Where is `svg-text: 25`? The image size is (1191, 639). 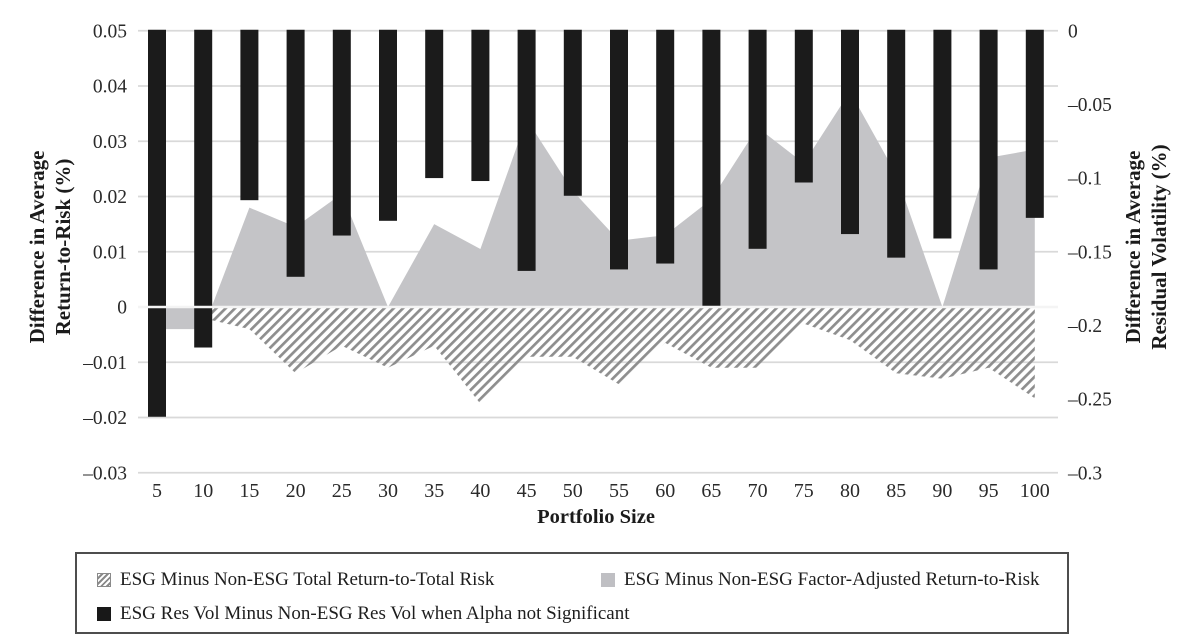
svg-text: 25 is located at coordinates (342, 491).